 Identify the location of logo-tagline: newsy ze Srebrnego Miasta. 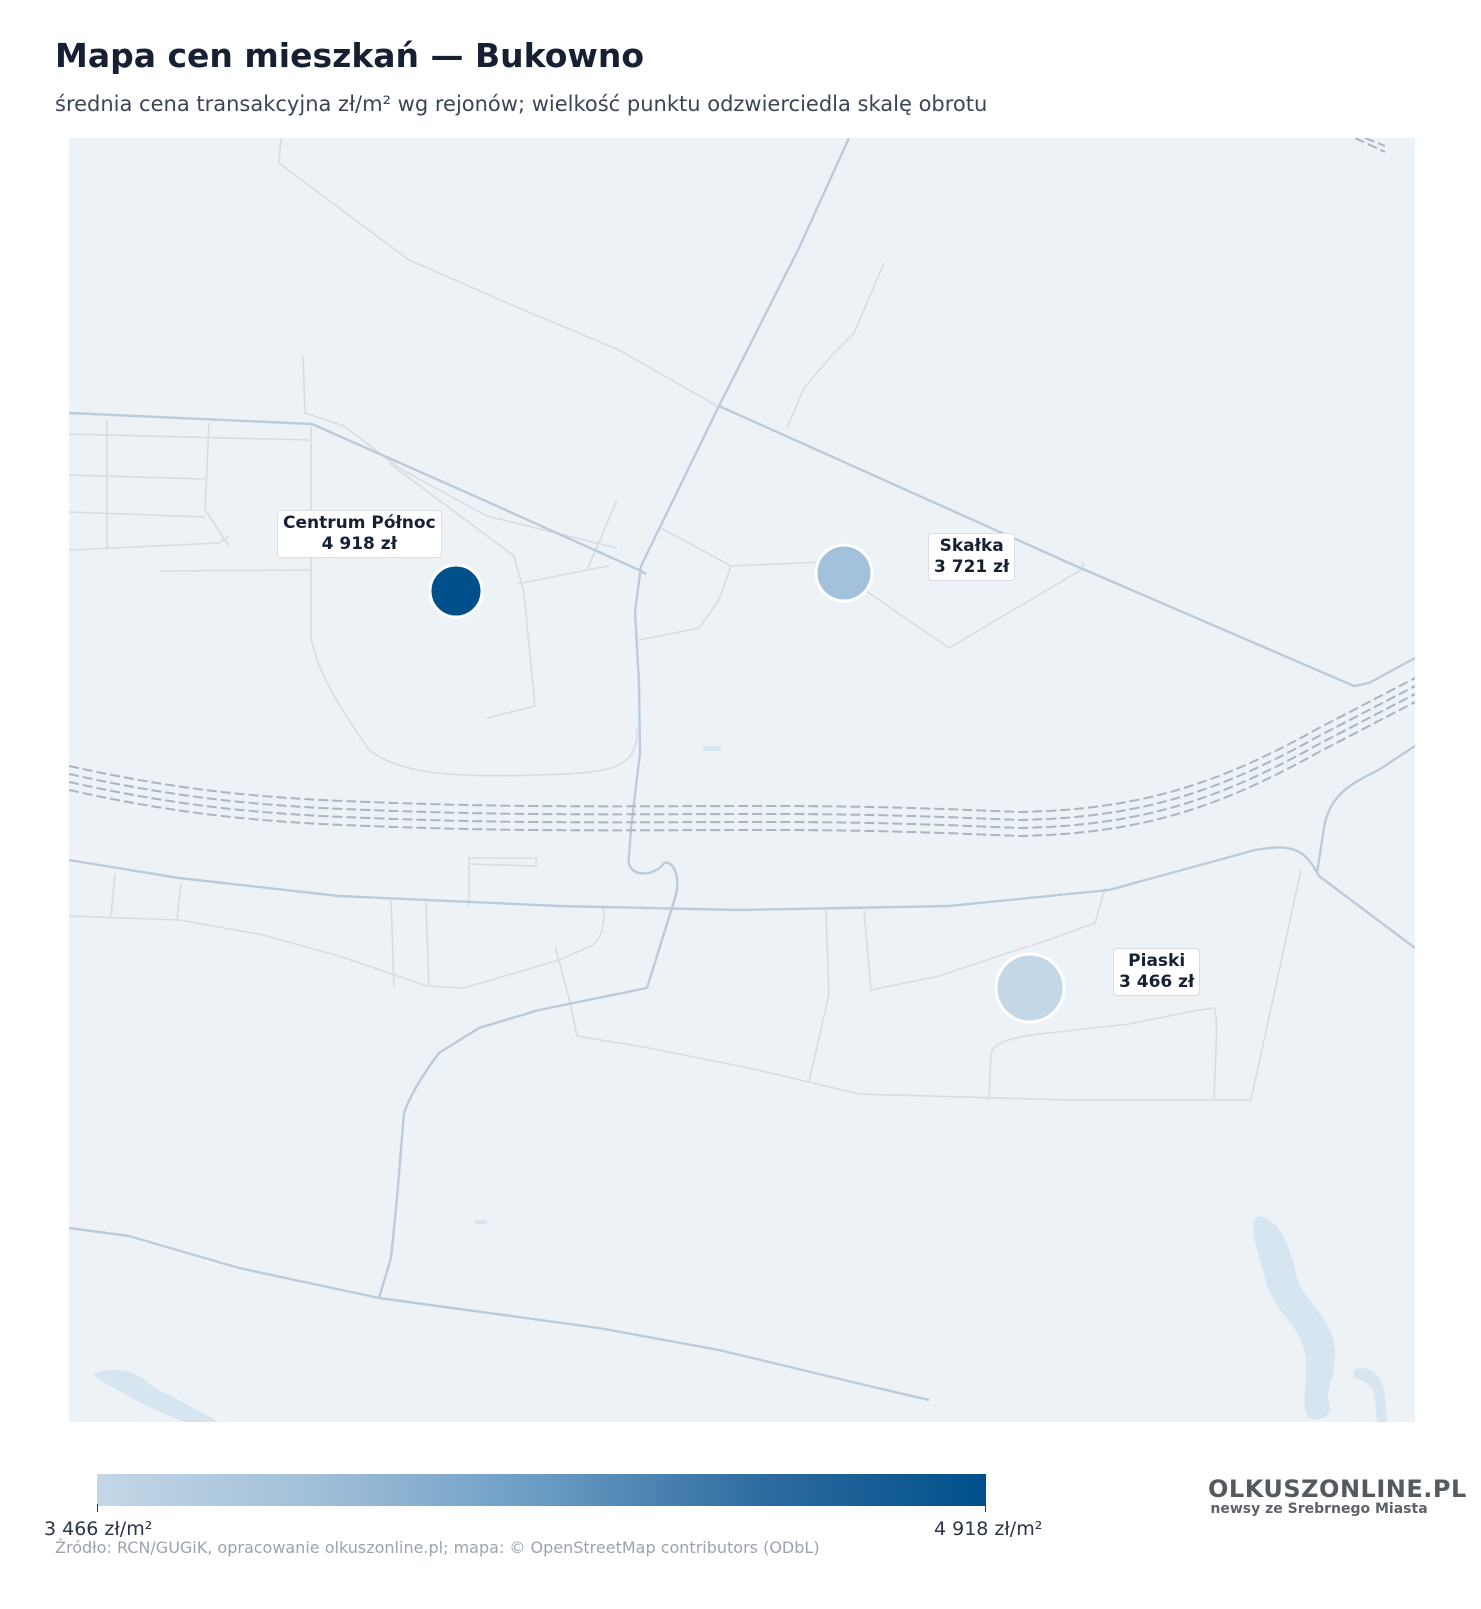
(1319, 1509).